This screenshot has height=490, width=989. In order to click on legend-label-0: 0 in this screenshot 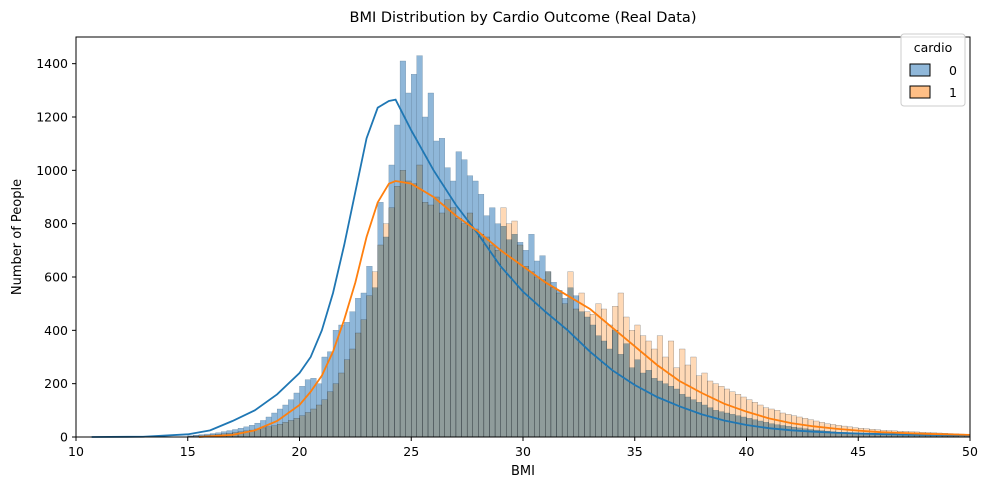, I will do `click(953, 70)`.